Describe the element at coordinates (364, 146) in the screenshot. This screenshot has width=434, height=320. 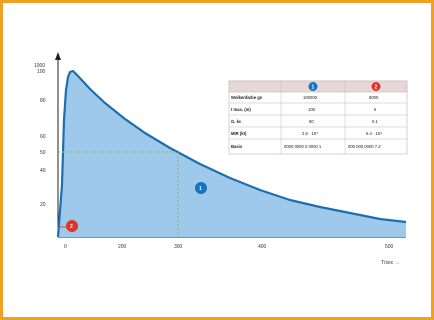
I see `table-cell: 000 000 0000 7.2` at that location.